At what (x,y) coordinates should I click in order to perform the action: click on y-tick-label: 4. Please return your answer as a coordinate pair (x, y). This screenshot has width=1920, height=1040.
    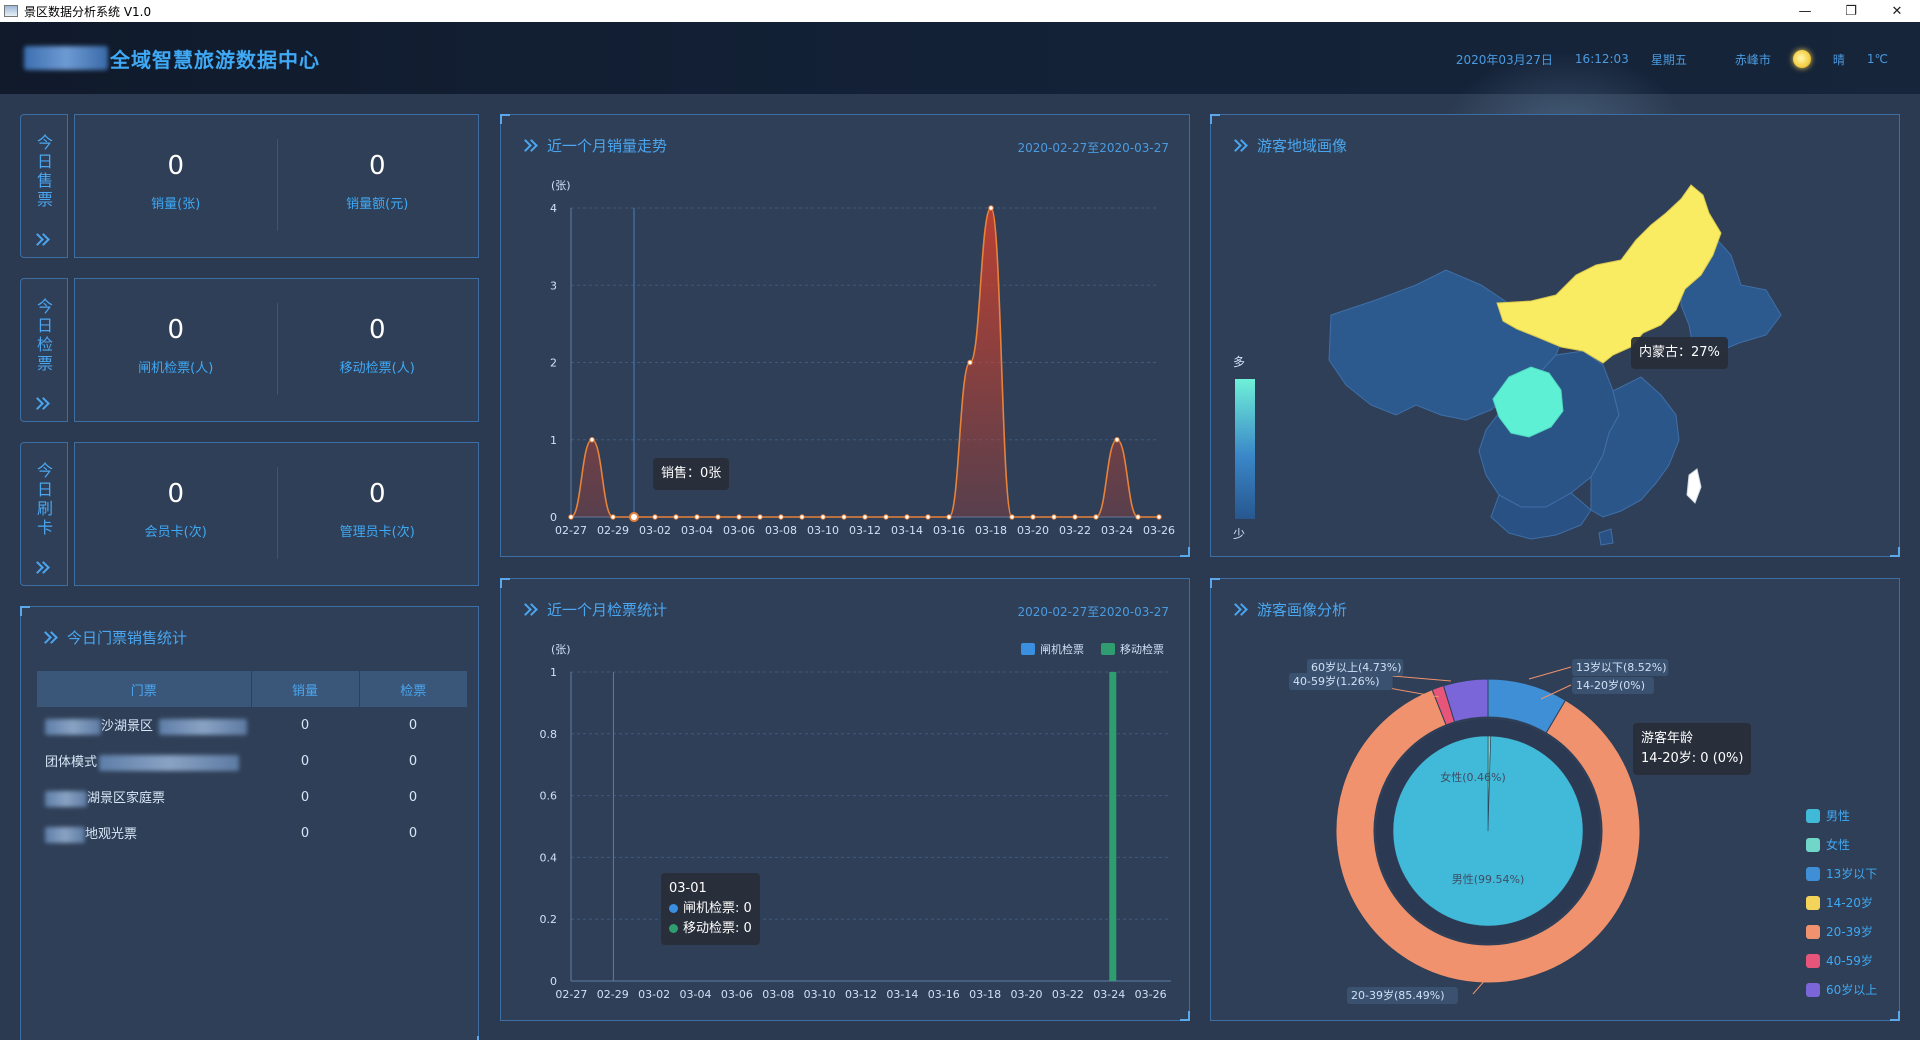
    Looking at the image, I should click on (553, 208).